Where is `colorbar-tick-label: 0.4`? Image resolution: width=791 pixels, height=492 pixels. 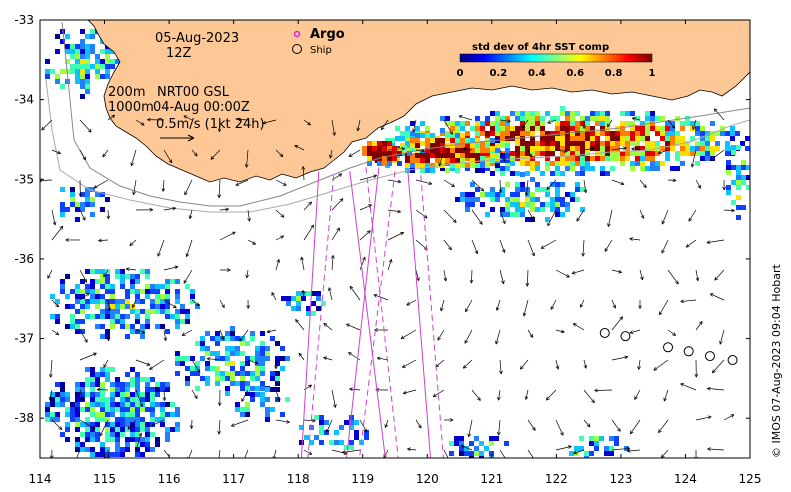 colorbar-tick-label: 0.4 is located at coordinates (537, 73).